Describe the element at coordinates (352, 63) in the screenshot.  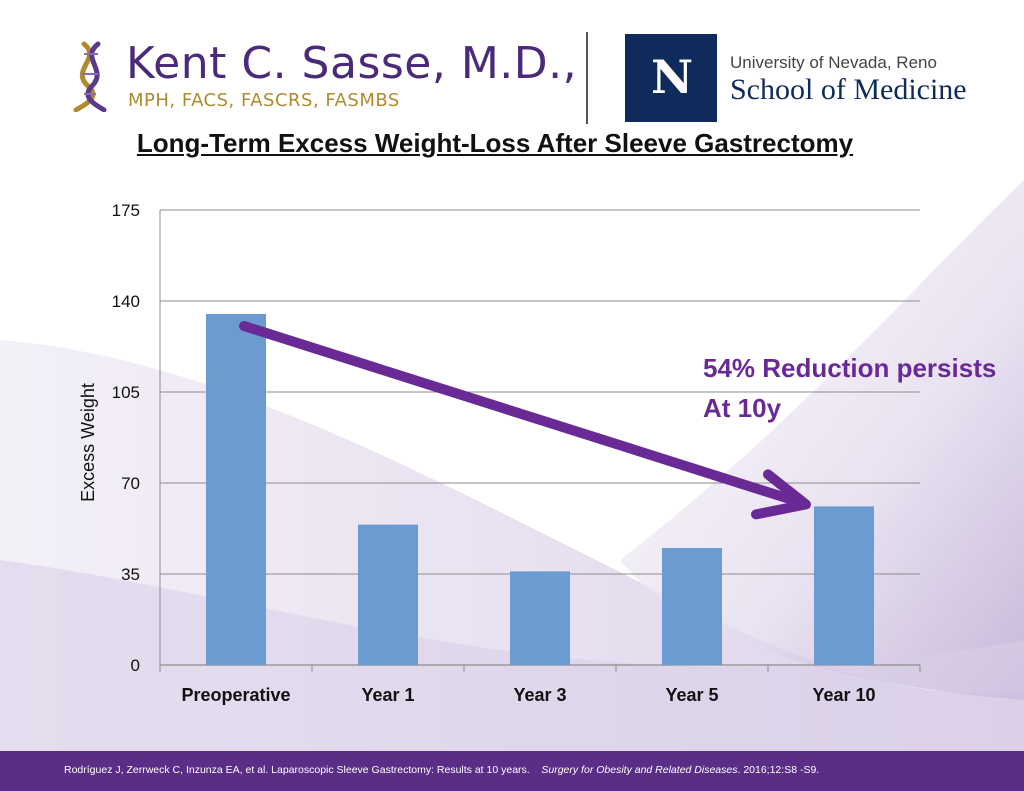
I see `doctor-name: Kent C. Sasse, M.D.,` at that location.